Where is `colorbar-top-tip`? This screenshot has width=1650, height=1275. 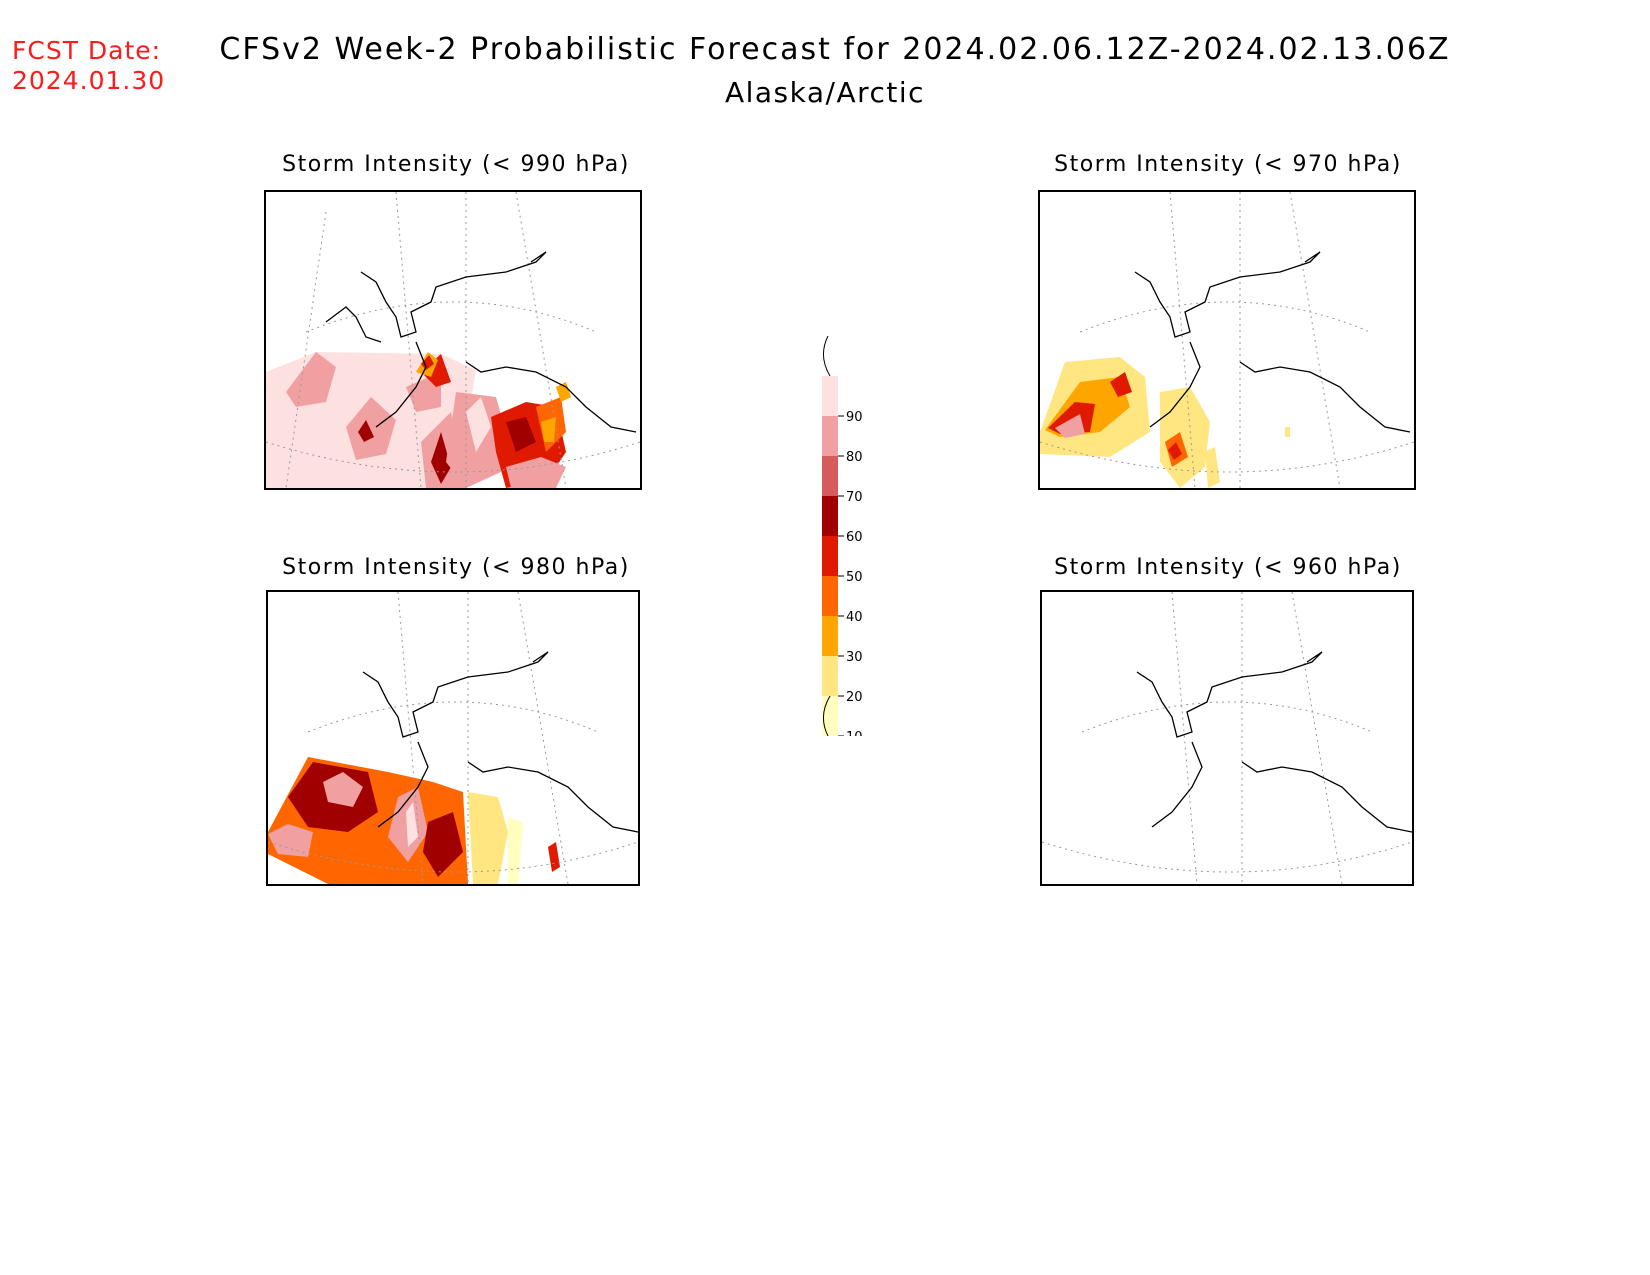 colorbar-top-tip is located at coordinates (827, 356).